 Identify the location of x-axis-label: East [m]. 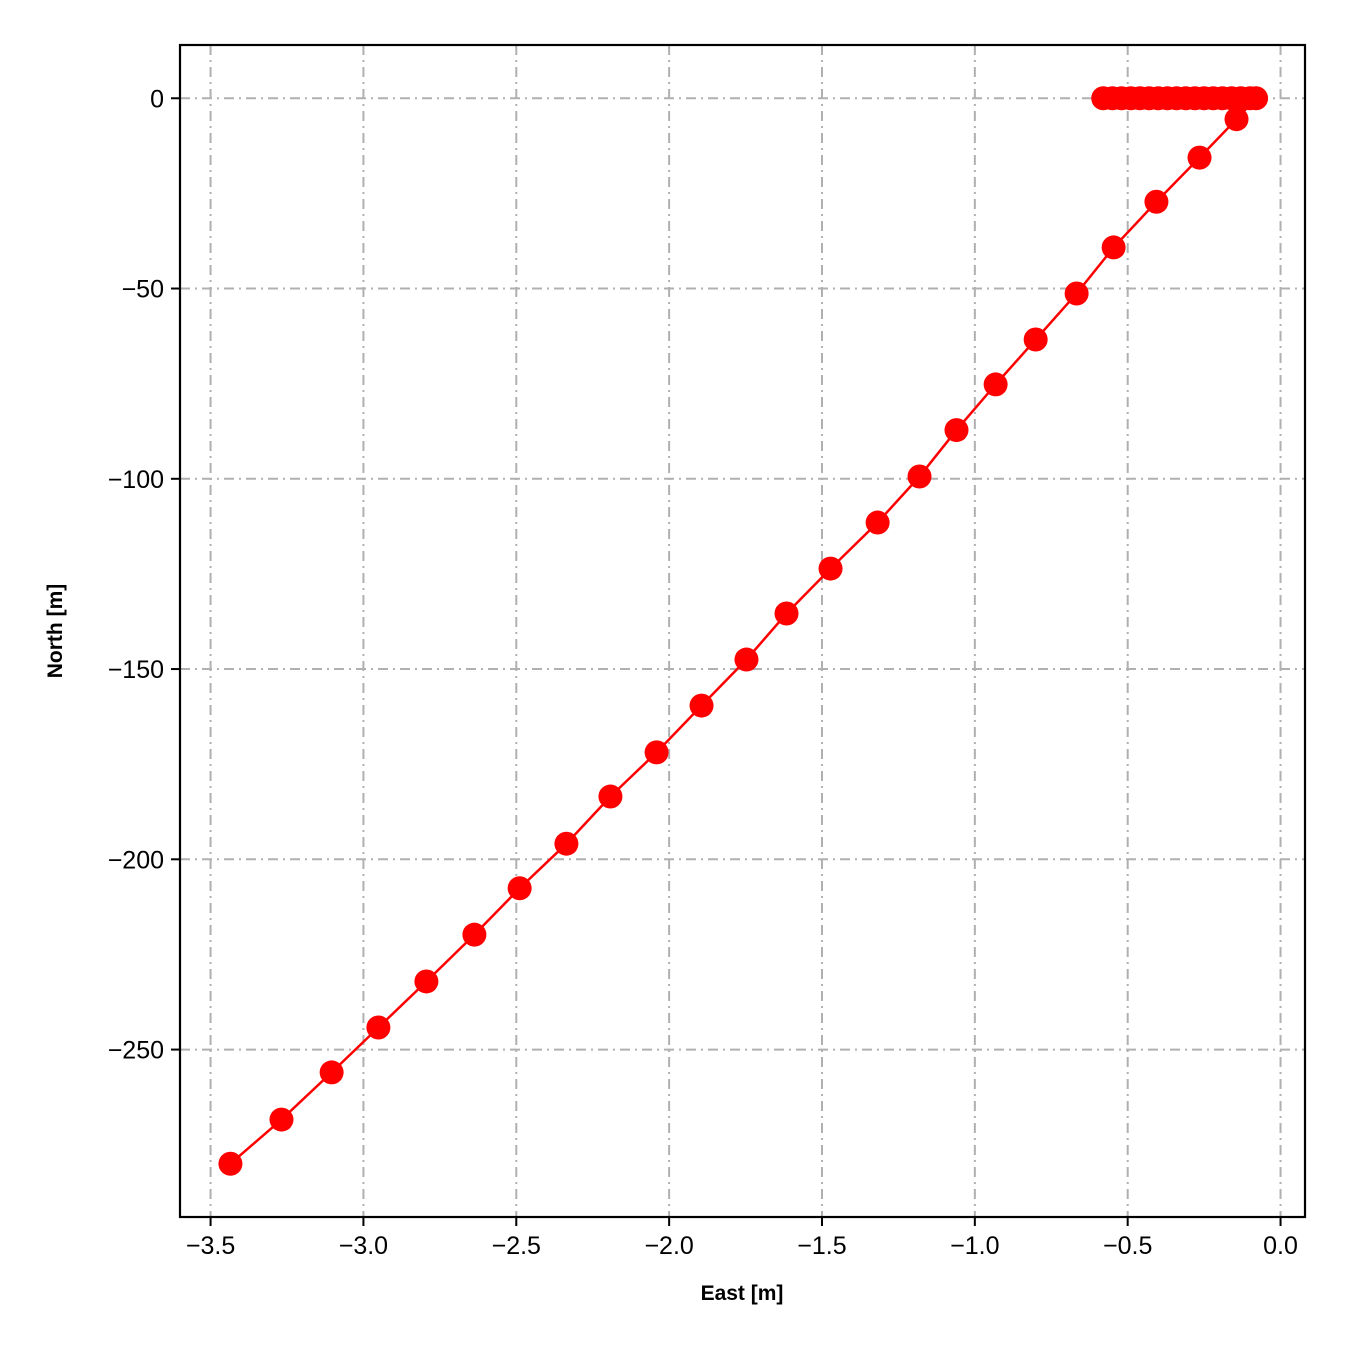
(742, 1293).